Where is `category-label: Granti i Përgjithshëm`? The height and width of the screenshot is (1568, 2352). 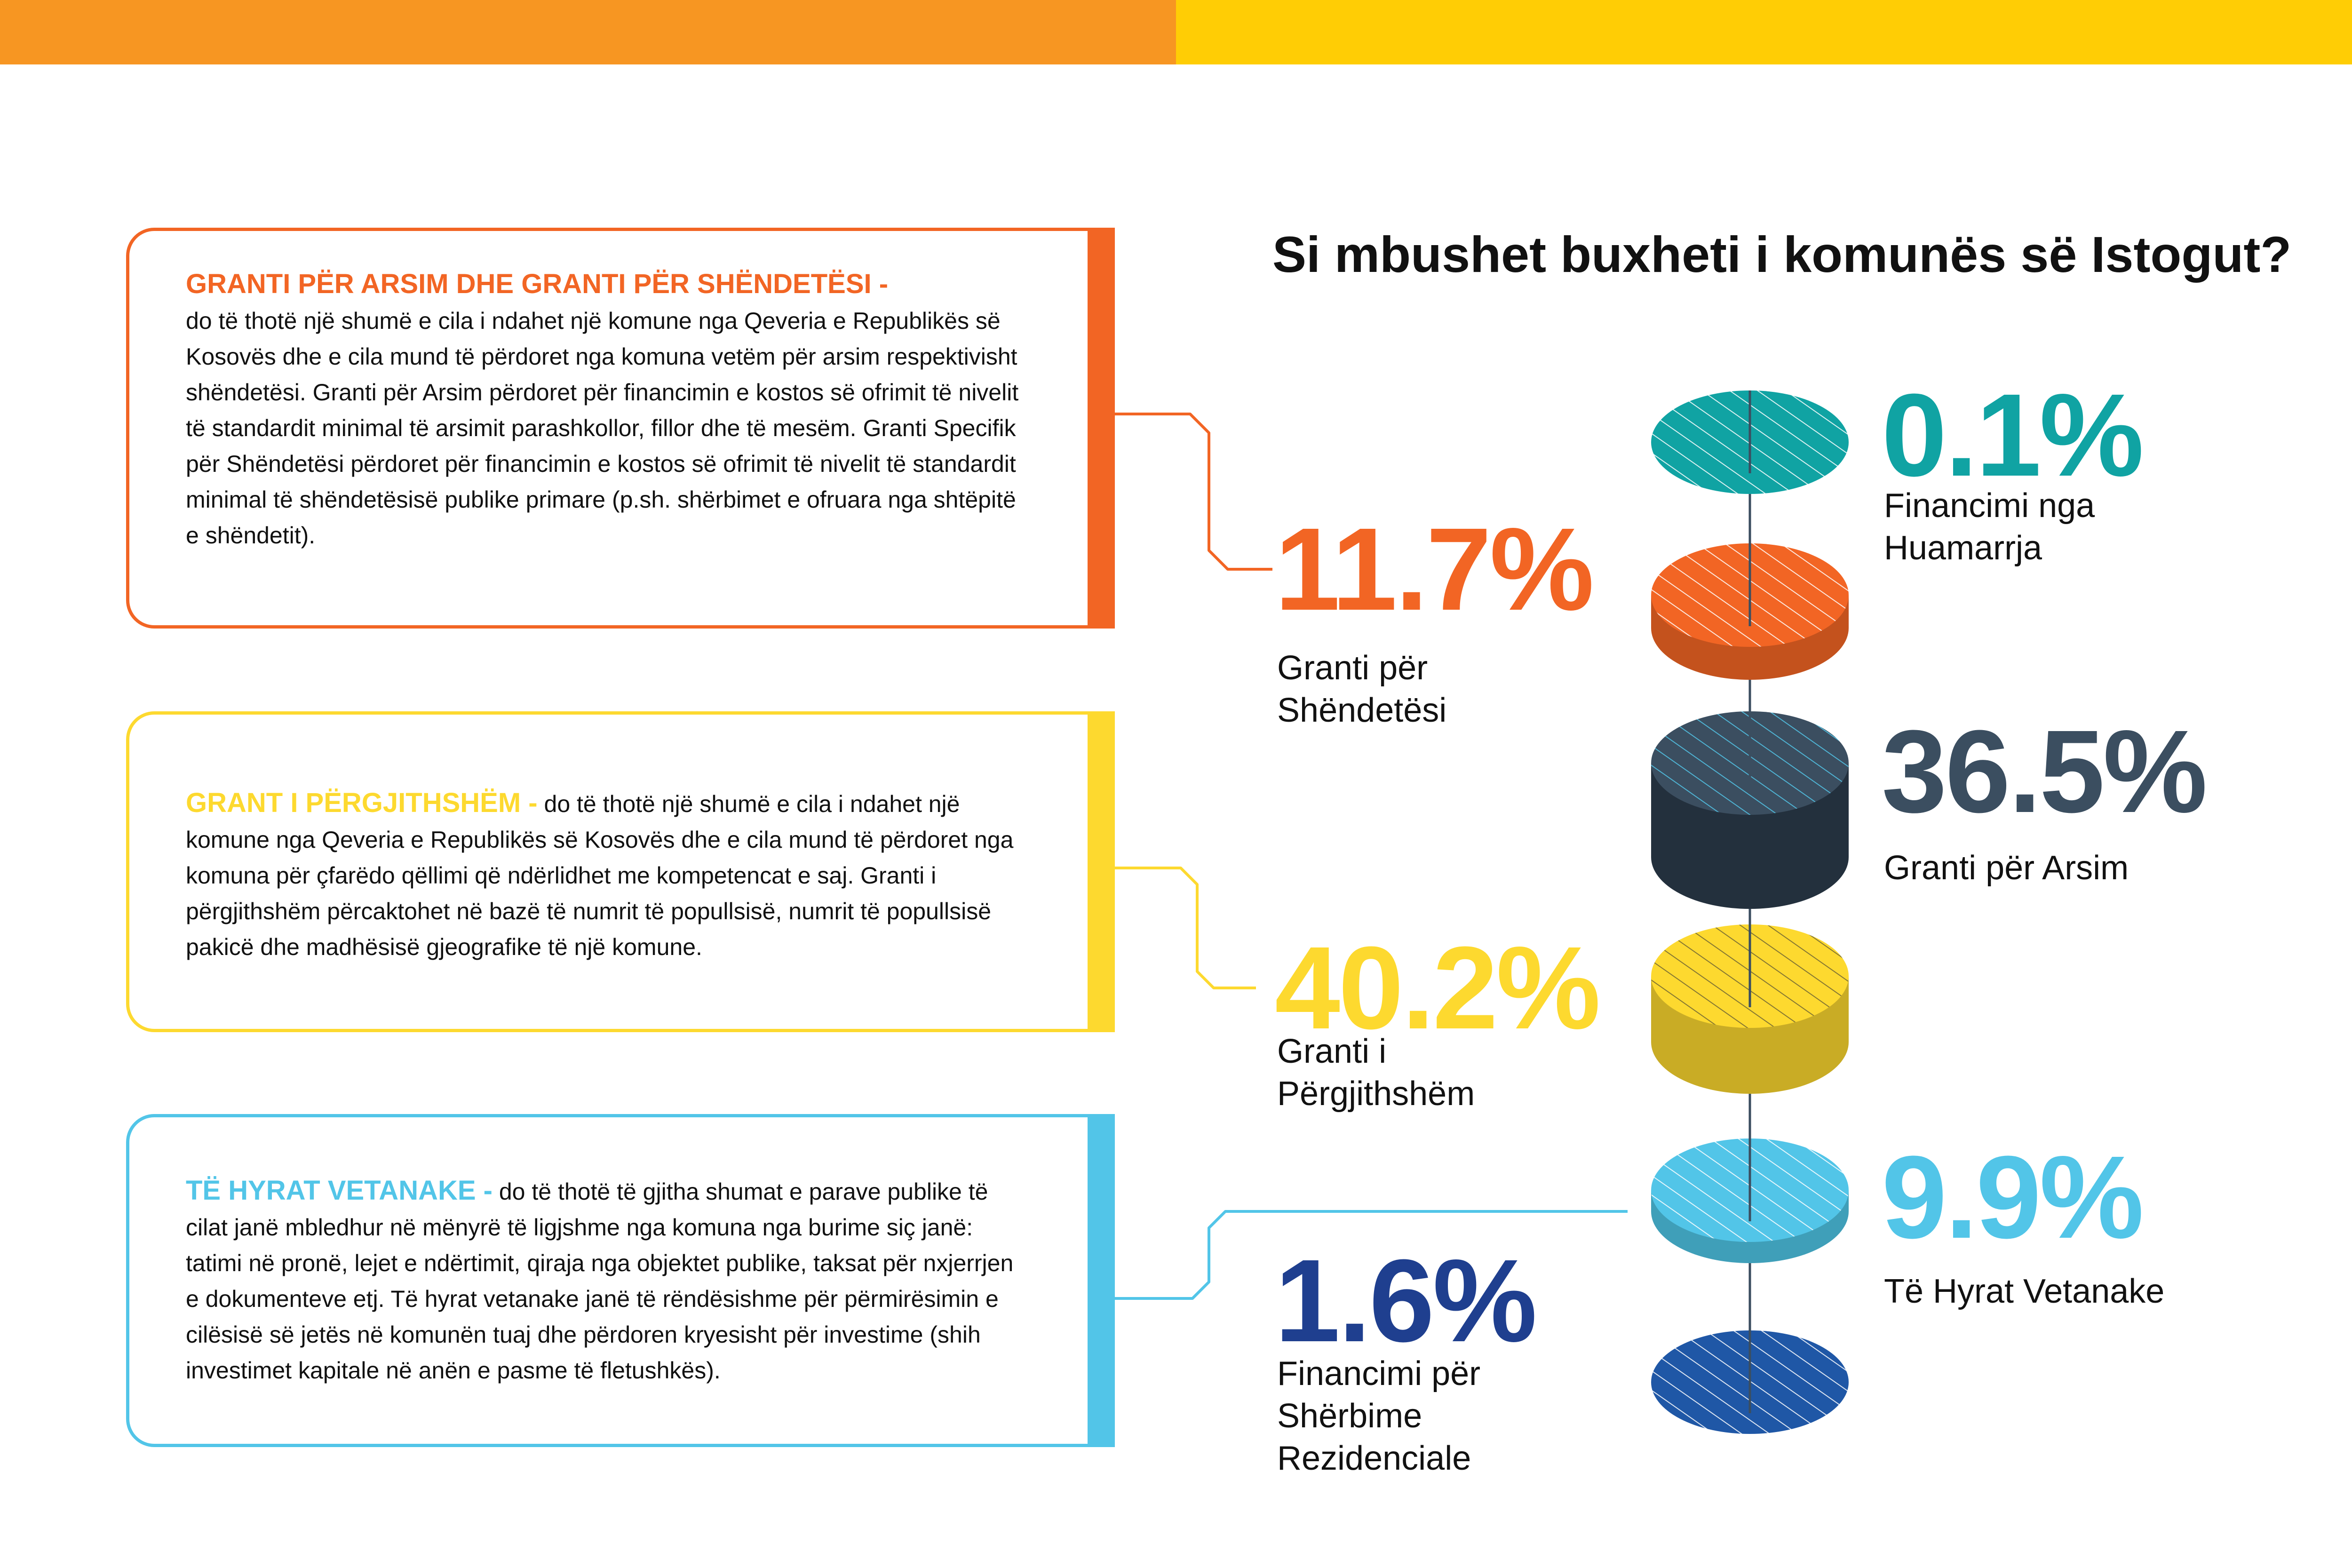 category-label: Granti i Përgjithshëm is located at coordinates (1376, 1073).